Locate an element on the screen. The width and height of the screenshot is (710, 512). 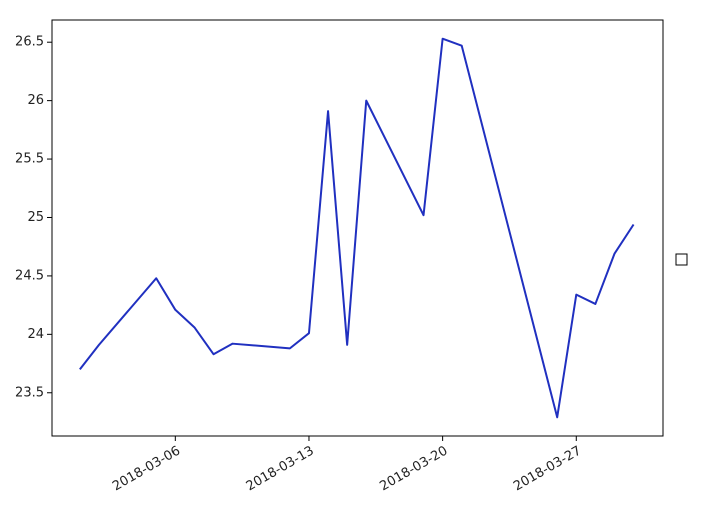
y-tick-label: 24 is located at coordinates (35, 334).